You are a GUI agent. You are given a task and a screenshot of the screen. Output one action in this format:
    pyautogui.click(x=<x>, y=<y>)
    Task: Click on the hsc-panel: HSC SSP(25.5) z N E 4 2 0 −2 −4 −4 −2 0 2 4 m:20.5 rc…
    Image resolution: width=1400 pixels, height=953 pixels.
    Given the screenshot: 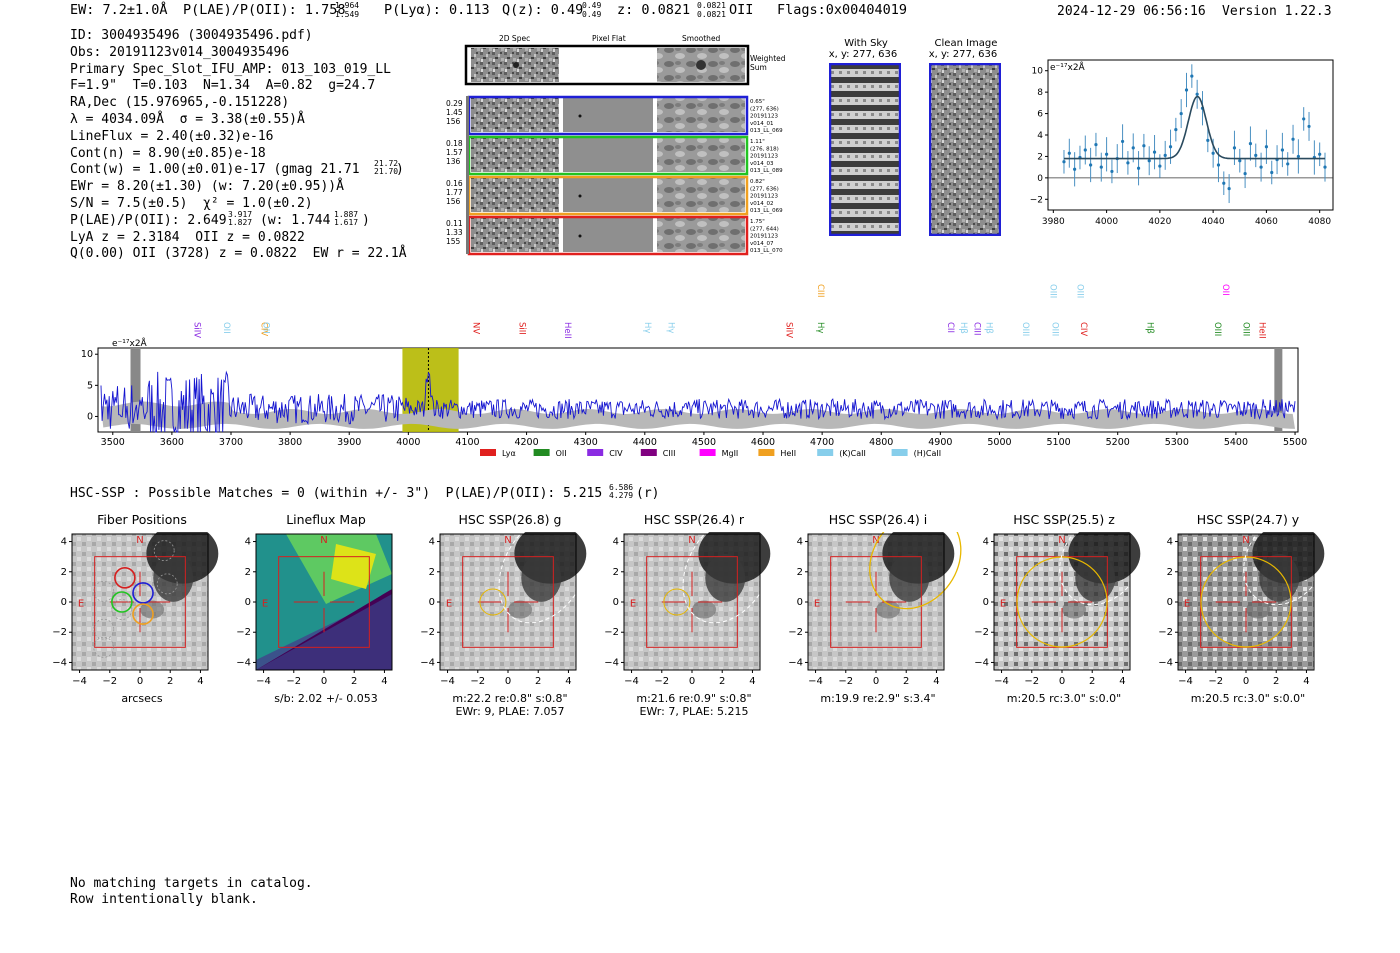 What is the action you would take?
    pyautogui.click(x=1064, y=617)
    